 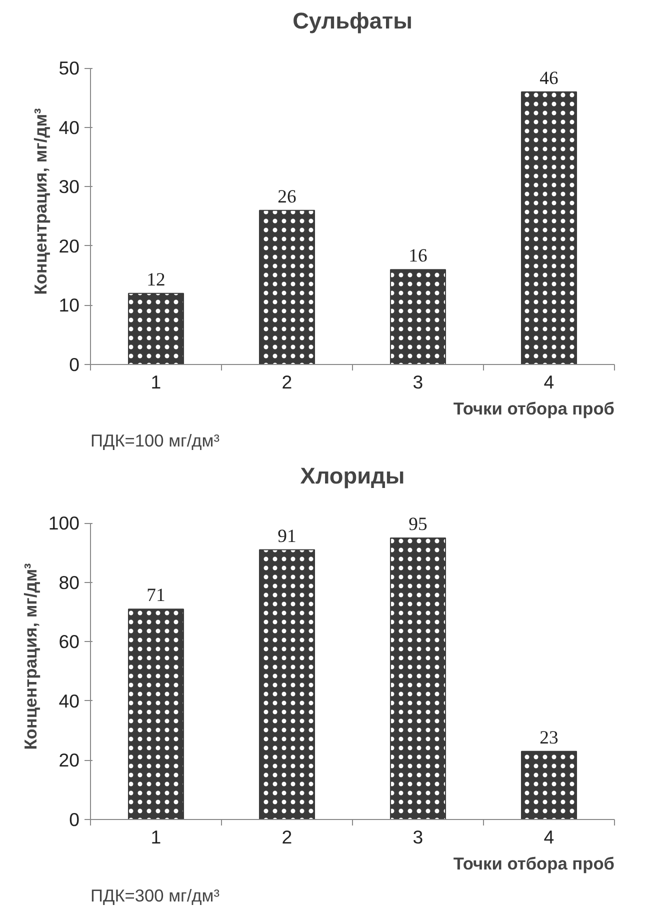 I want to click on data-label: 46, so click(x=549, y=78).